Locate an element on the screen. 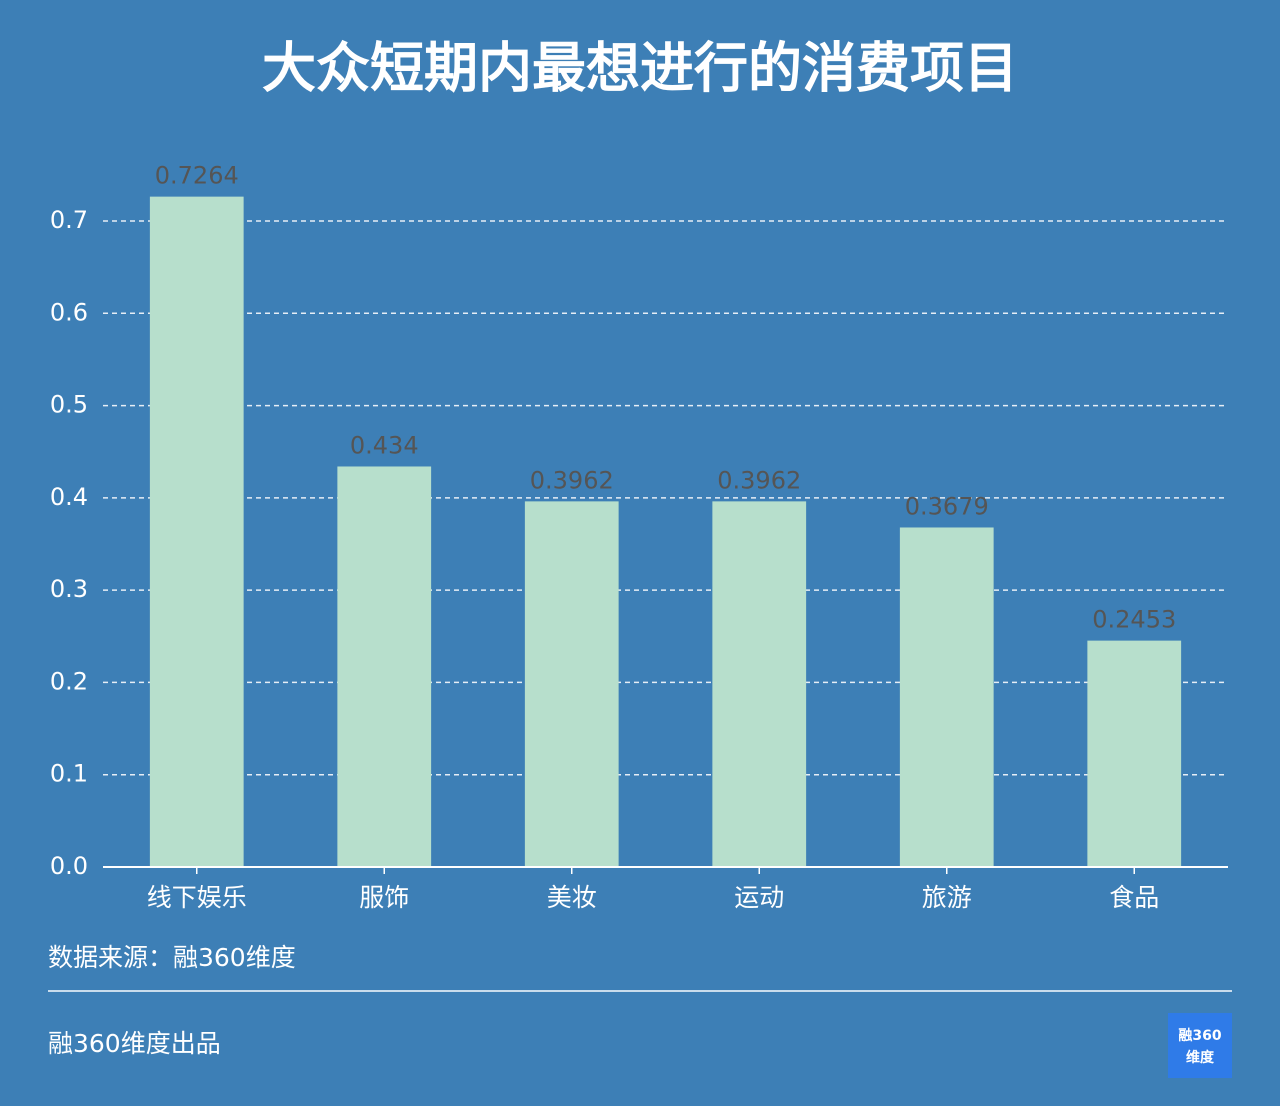 Image resolution: width=1280 pixels, height=1106 pixels. y-tick-label: 0.2 is located at coordinates (69, 681).